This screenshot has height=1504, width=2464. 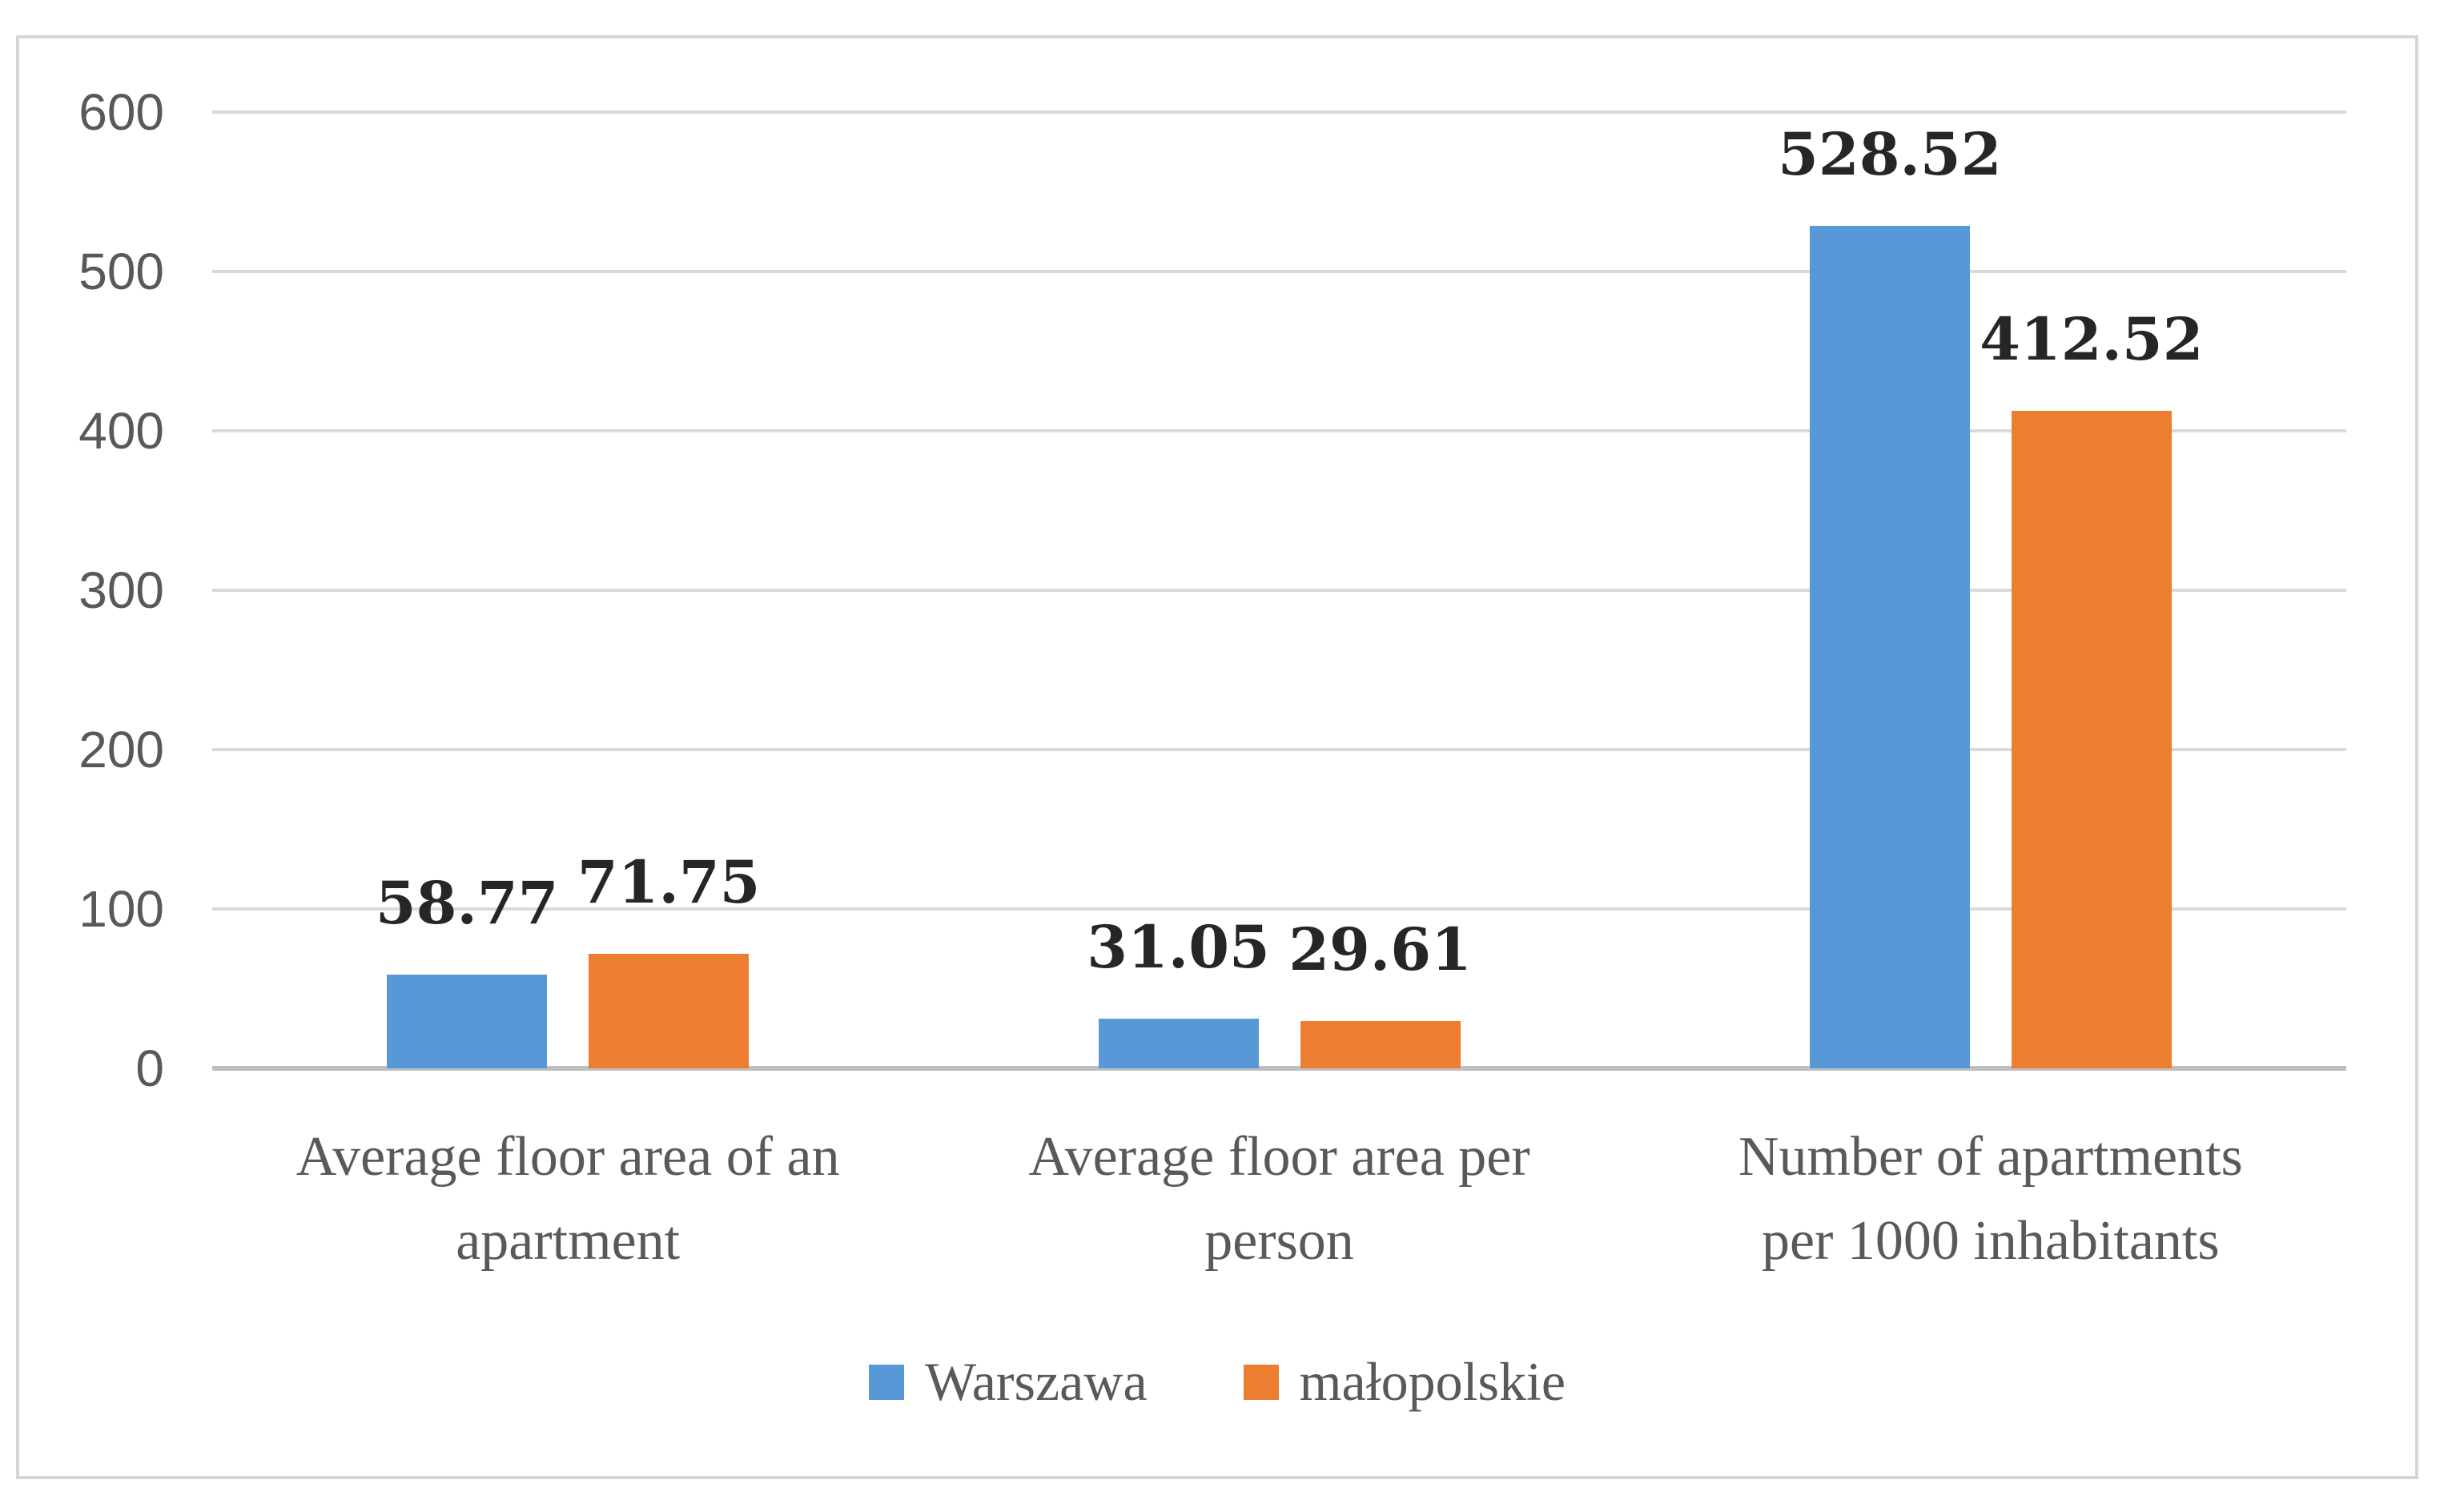 I want to click on y-axis-tick-label: 500, so click(x=121, y=271).